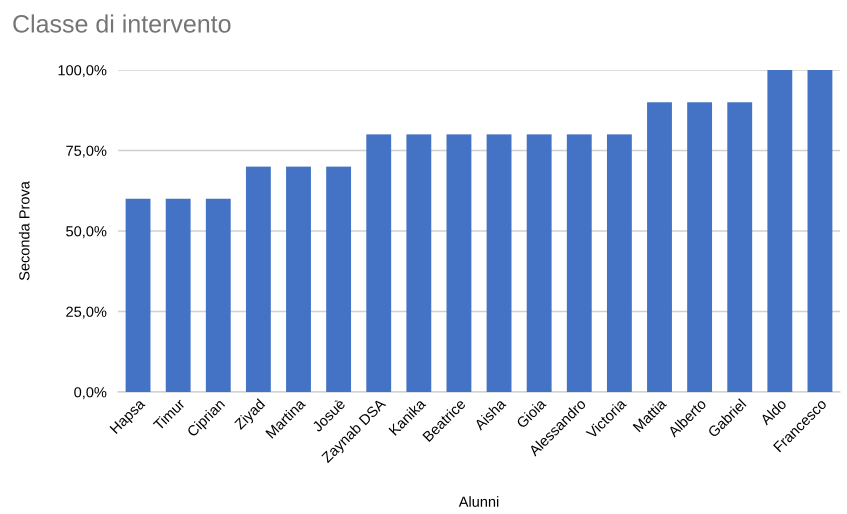 The height and width of the screenshot is (514, 847). What do you see at coordinates (478, 501) in the screenshot?
I see `x-axis-title: Alunni` at bounding box center [478, 501].